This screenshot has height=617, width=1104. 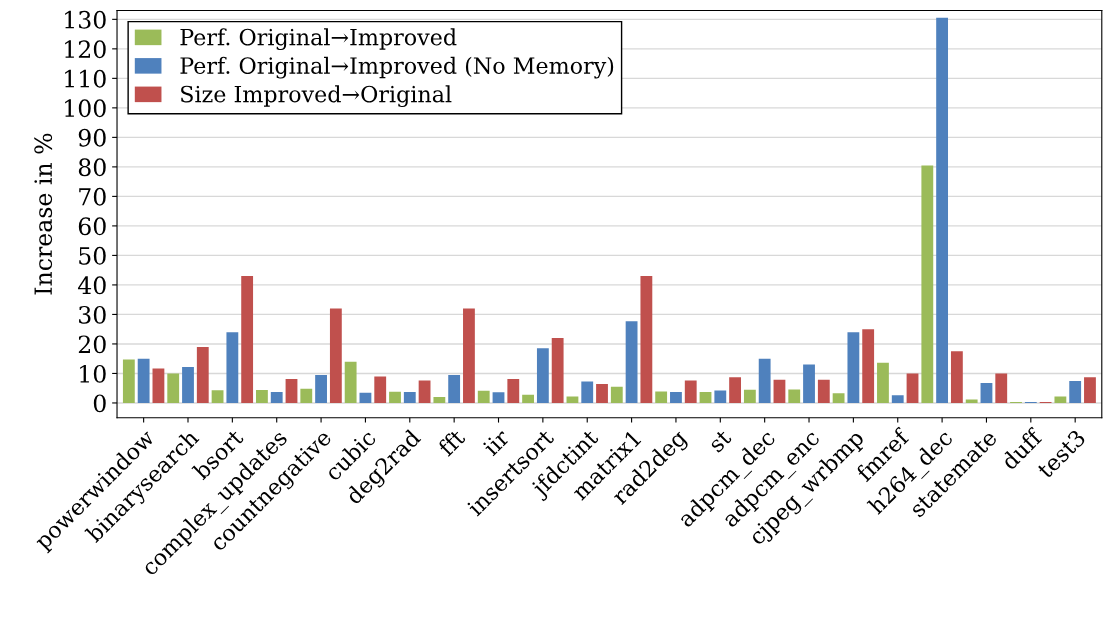 What do you see at coordinates (92, 137) in the screenshot?
I see `y-tick-label: 90` at bounding box center [92, 137].